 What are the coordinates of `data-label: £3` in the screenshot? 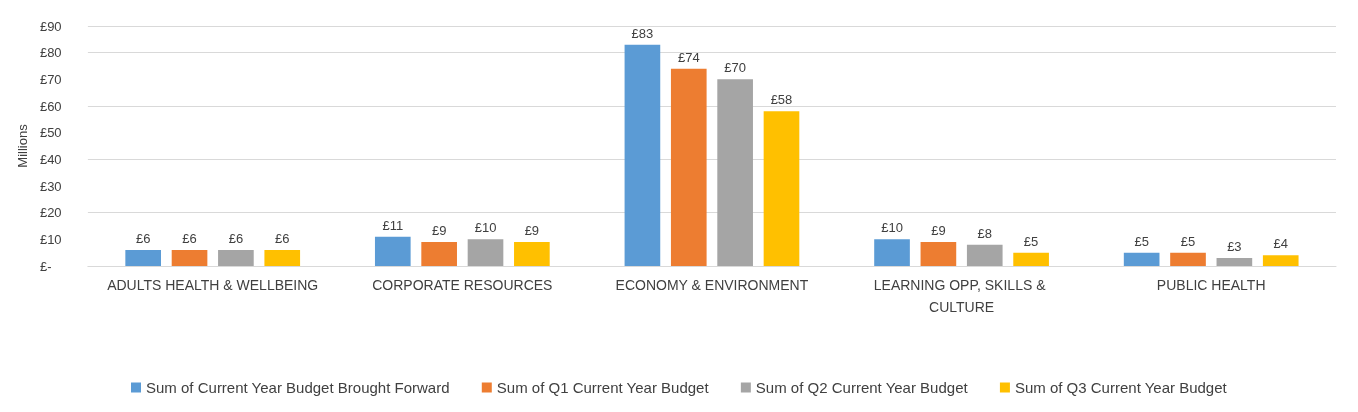 It's located at (1234, 246).